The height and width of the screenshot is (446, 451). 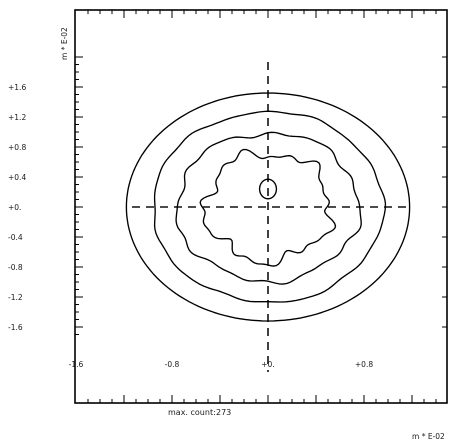 What do you see at coordinates (15, 267) in the screenshot?
I see `y-tick-label: -0.8` at bounding box center [15, 267].